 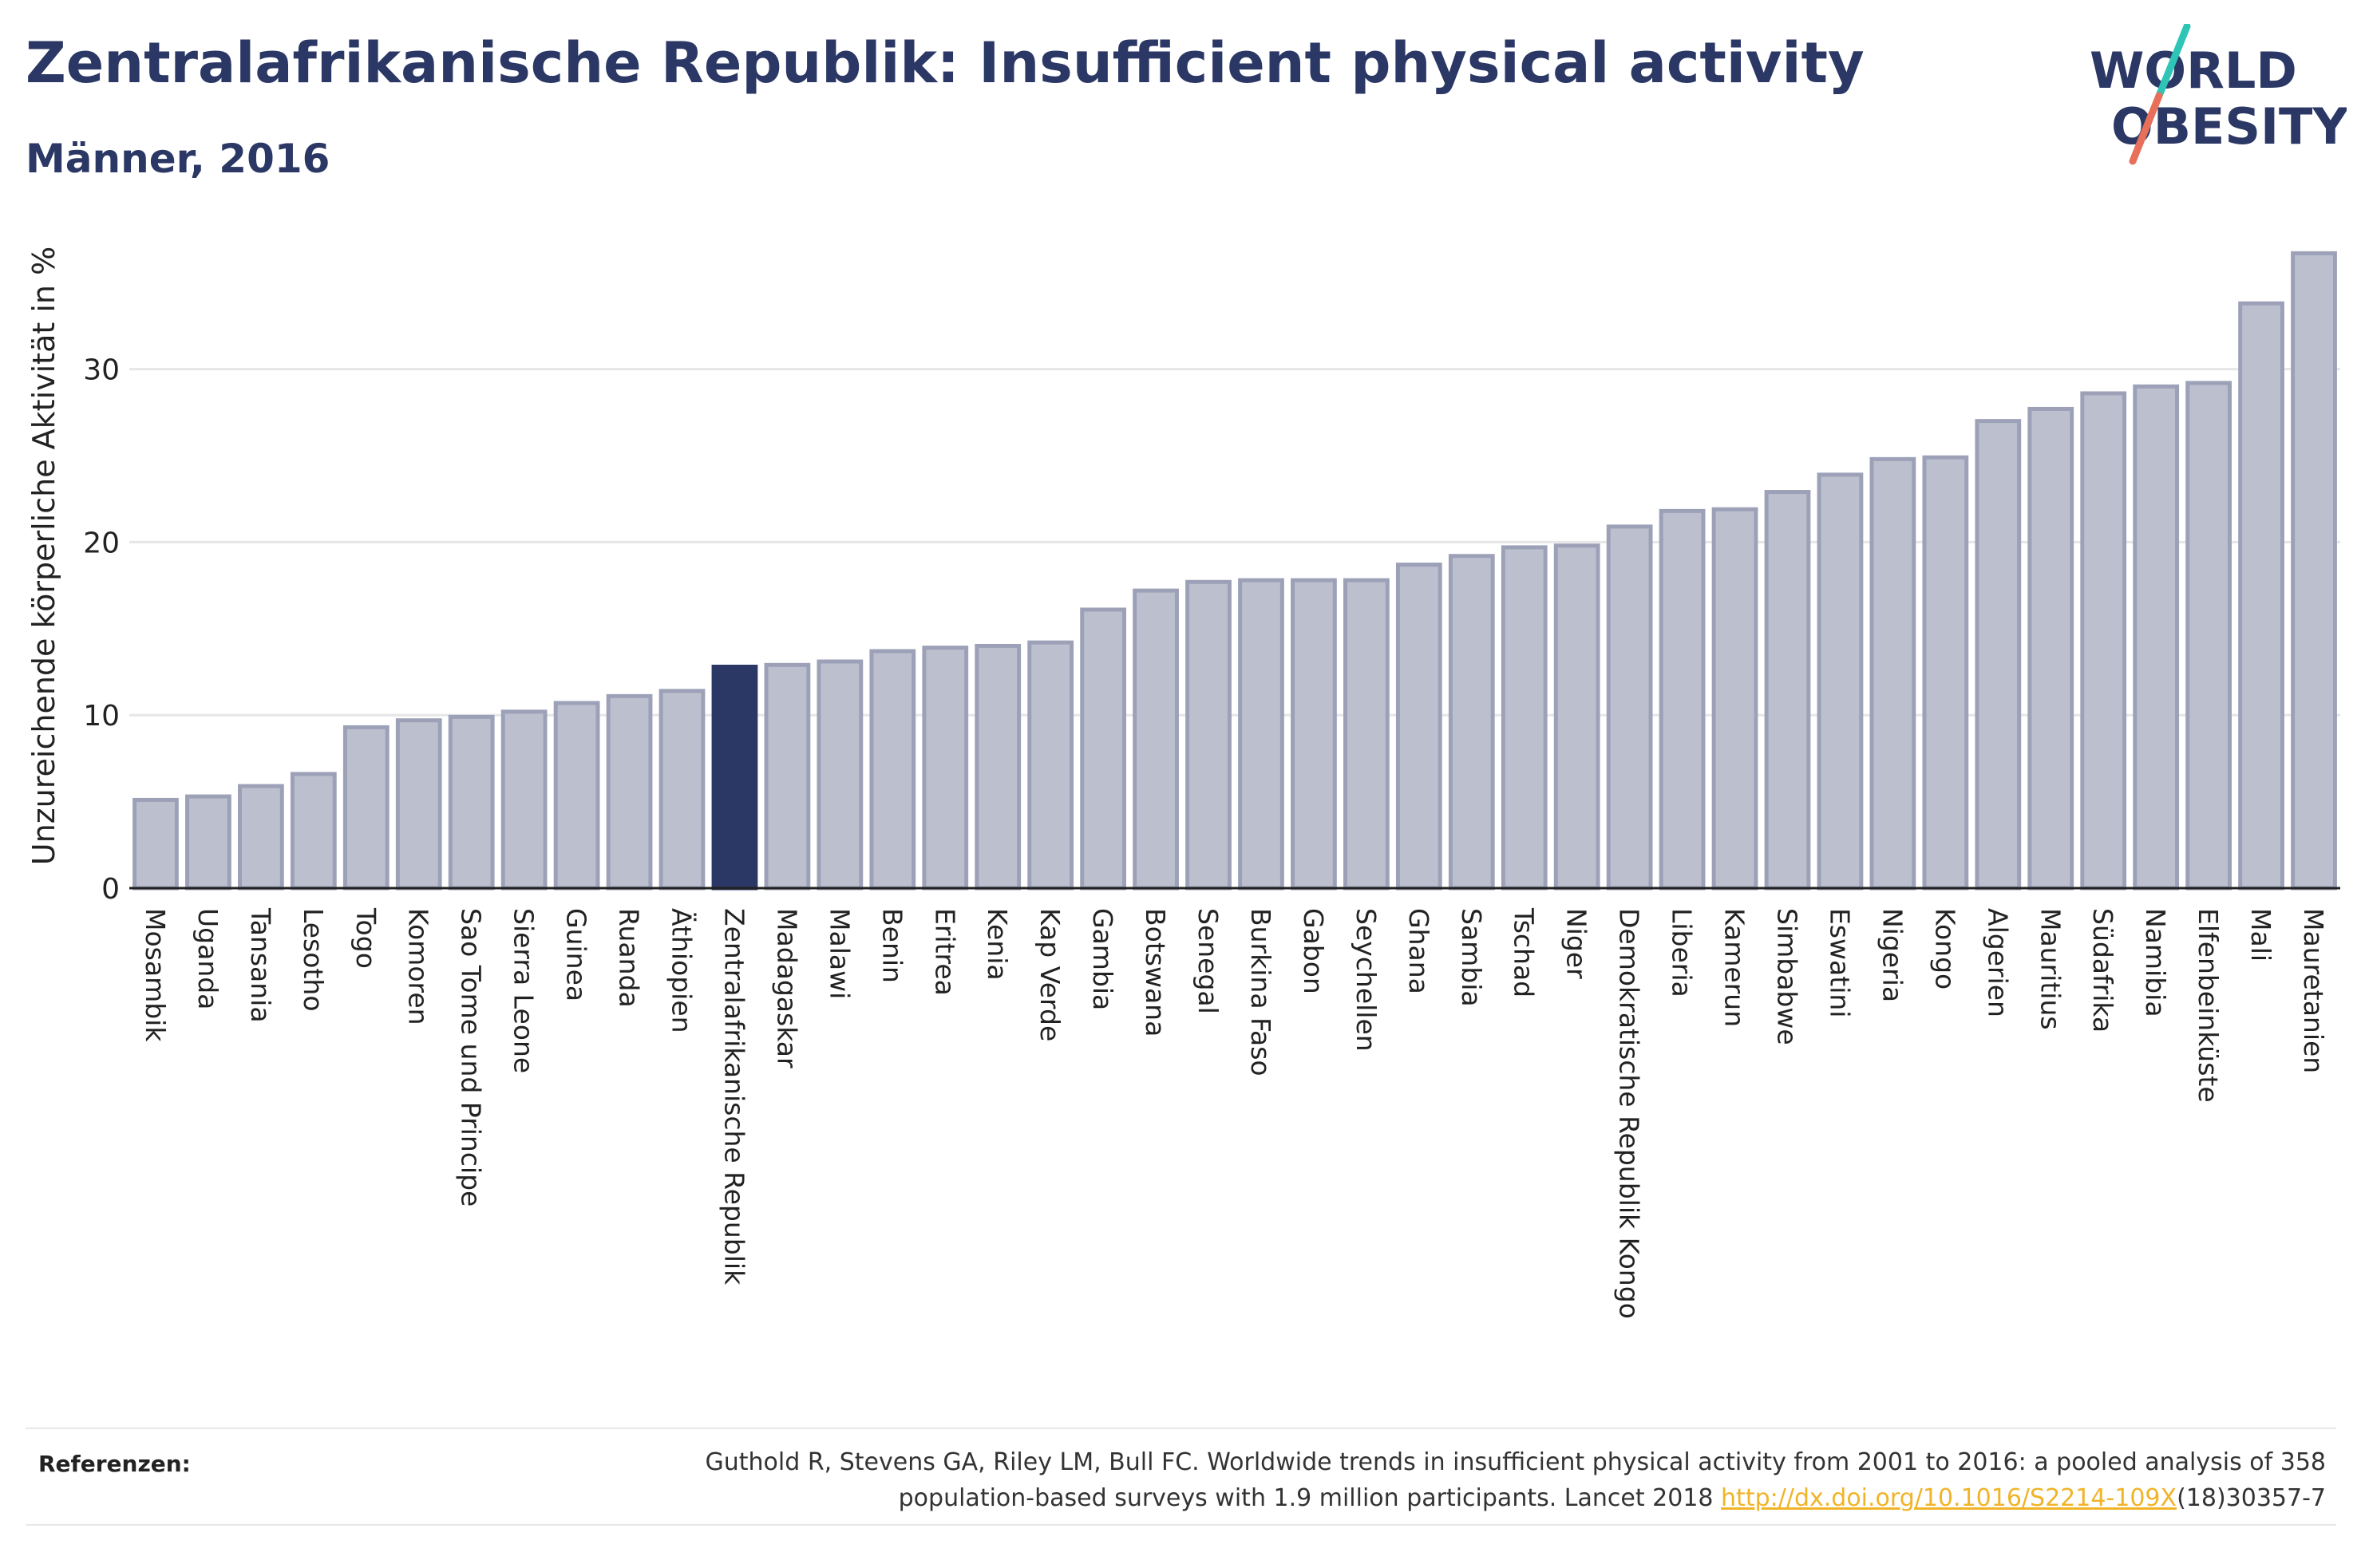 What do you see at coordinates (1103, 749) in the screenshot?
I see `bar-gambia` at bounding box center [1103, 749].